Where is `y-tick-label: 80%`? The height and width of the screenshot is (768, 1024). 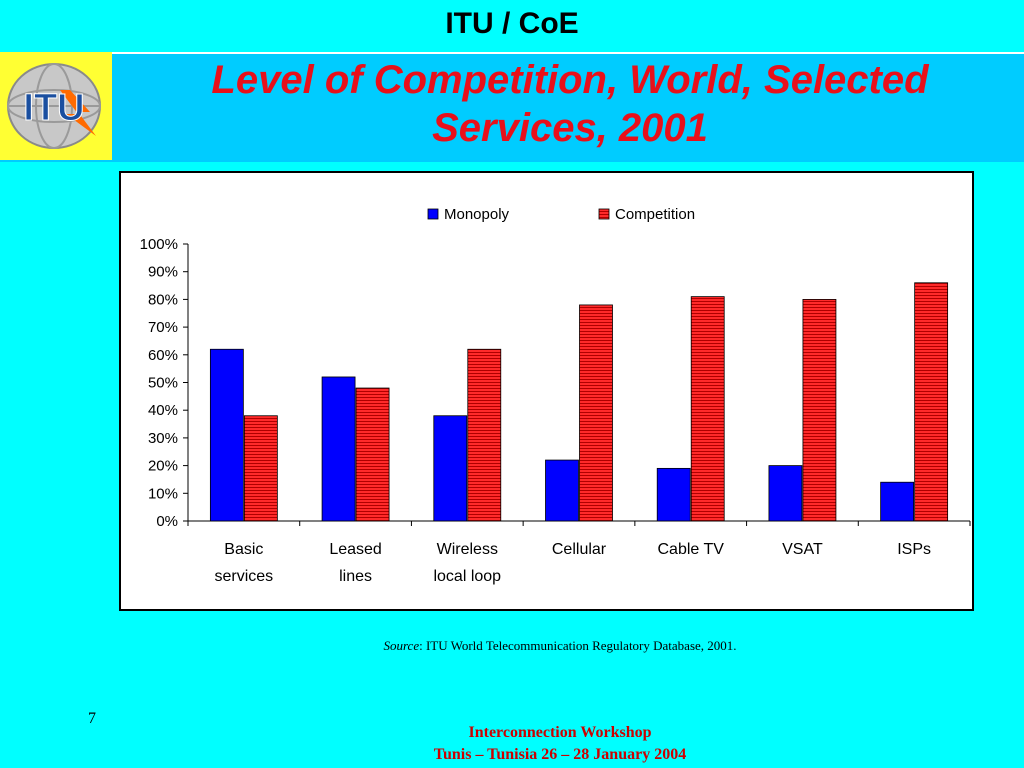 y-tick-label: 80% is located at coordinates (163, 299).